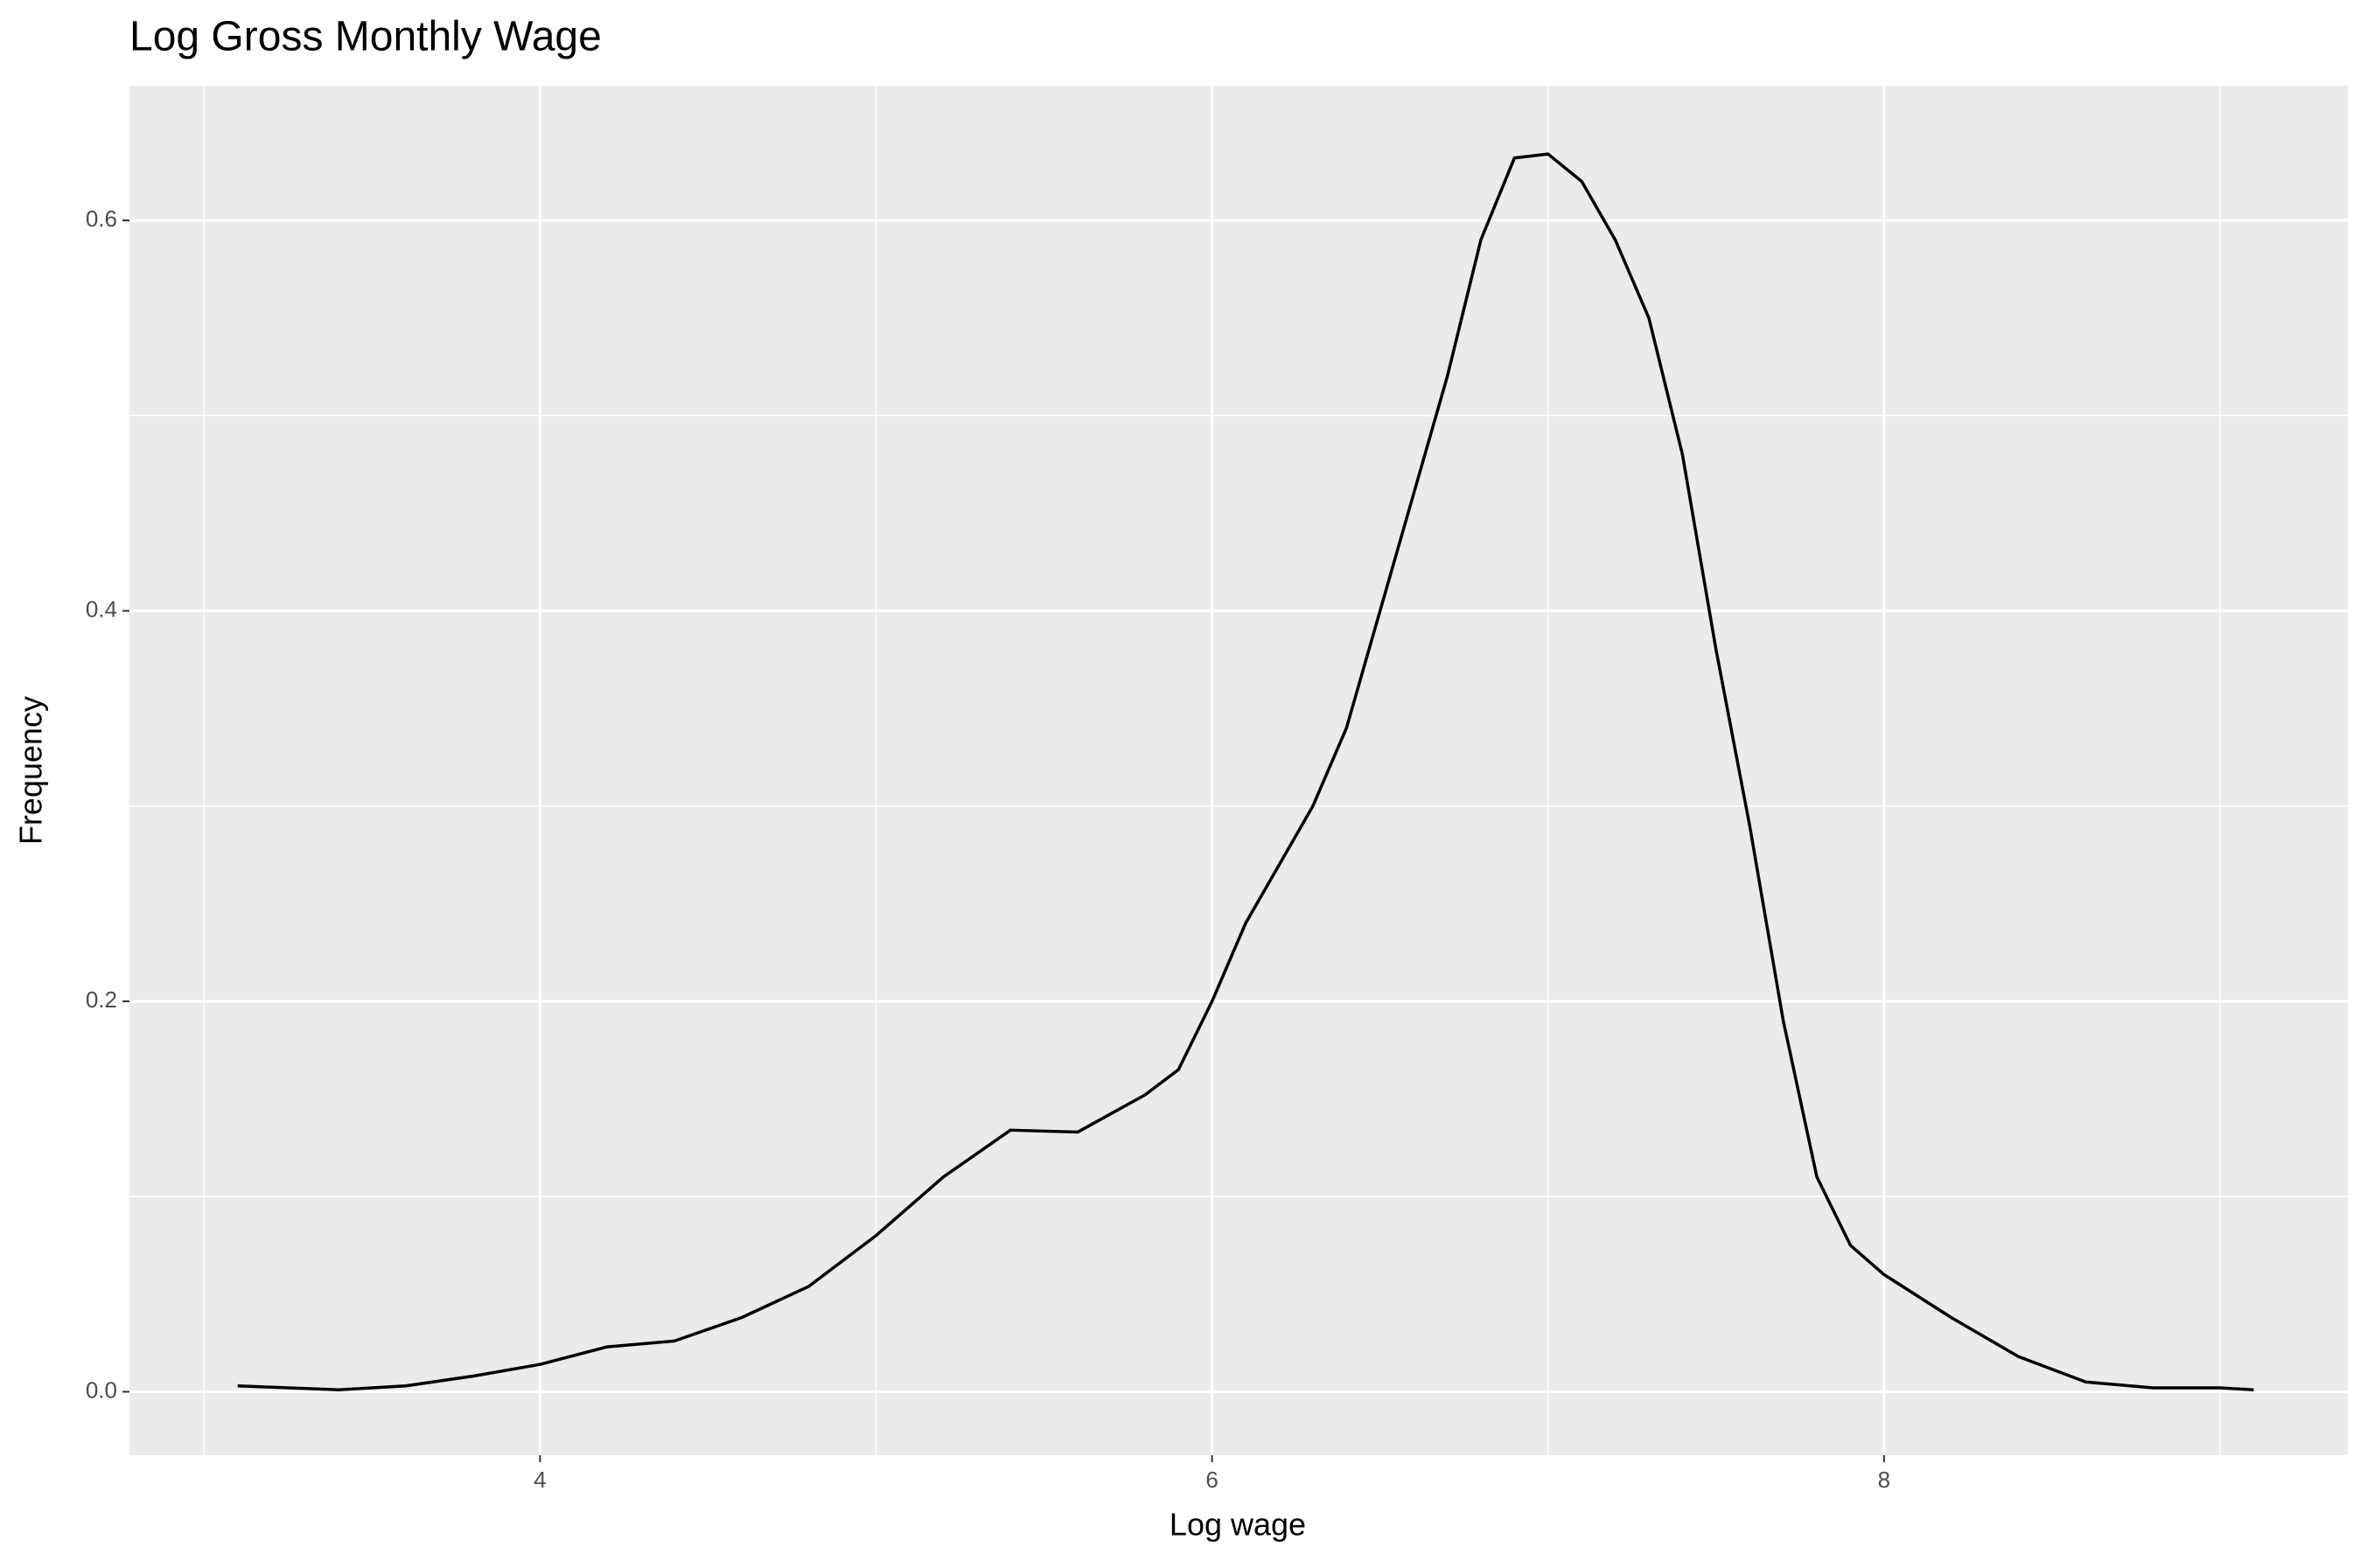  What do you see at coordinates (1211, 1480) in the screenshot?
I see `x-tick-label: 6` at bounding box center [1211, 1480].